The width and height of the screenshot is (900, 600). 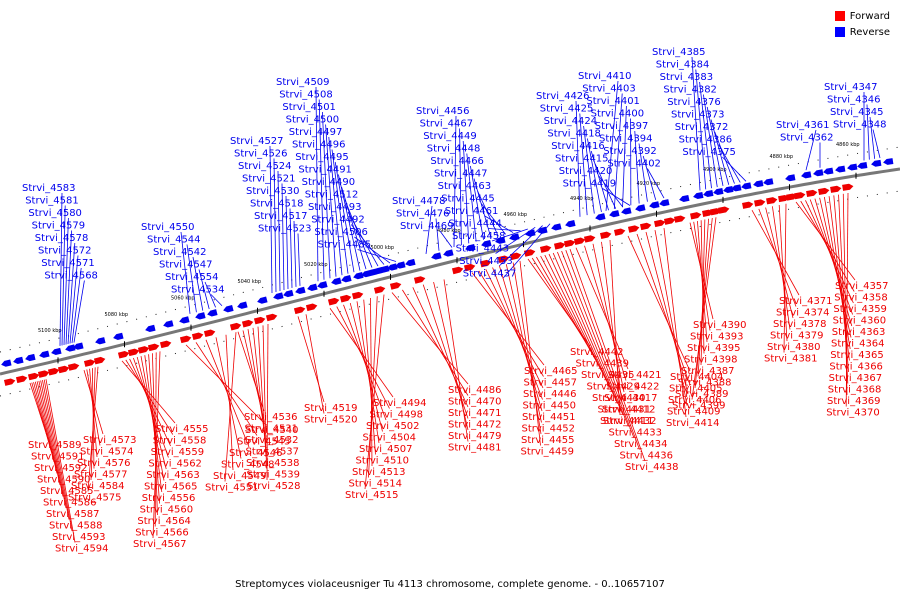 What do you see at coordinates (862, 286) in the screenshot?
I see `gene-label: Strvi_4357` at bounding box center [862, 286].